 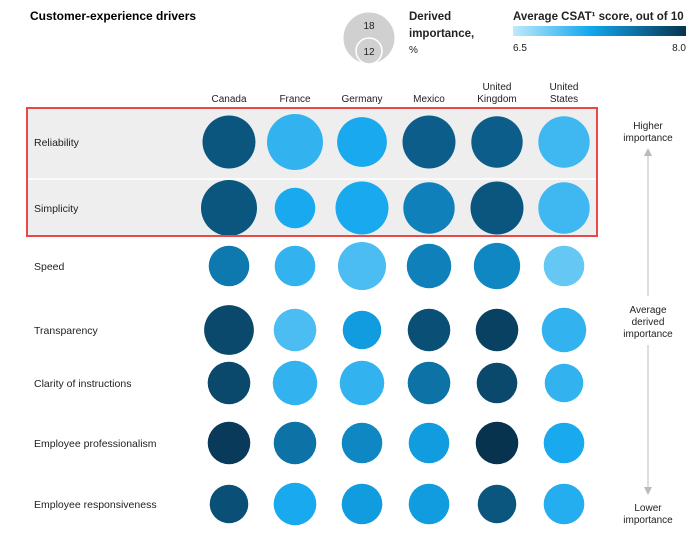 What do you see at coordinates (295, 99) in the screenshot?
I see `column-label: France` at bounding box center [295, 99].